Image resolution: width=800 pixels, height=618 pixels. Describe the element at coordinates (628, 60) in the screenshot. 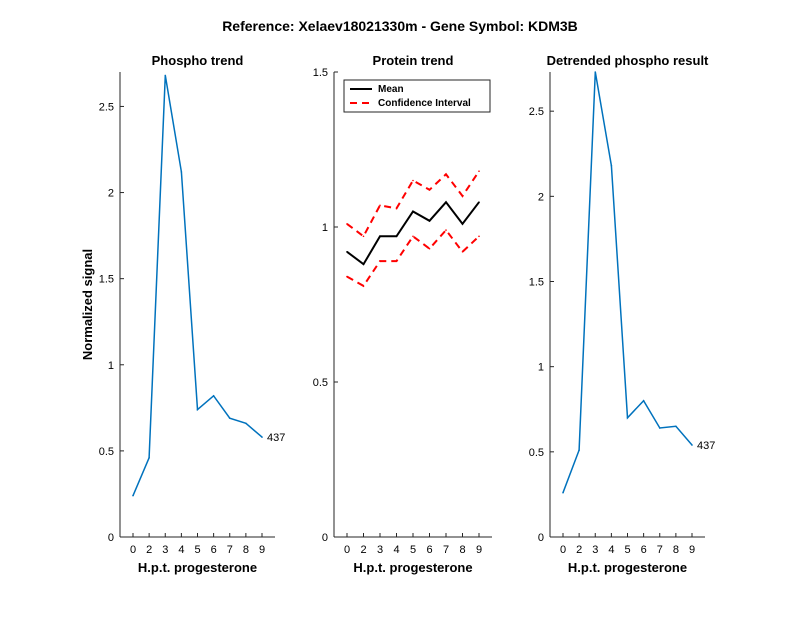

I see `panel-title: Detrended phospho result` at that location.